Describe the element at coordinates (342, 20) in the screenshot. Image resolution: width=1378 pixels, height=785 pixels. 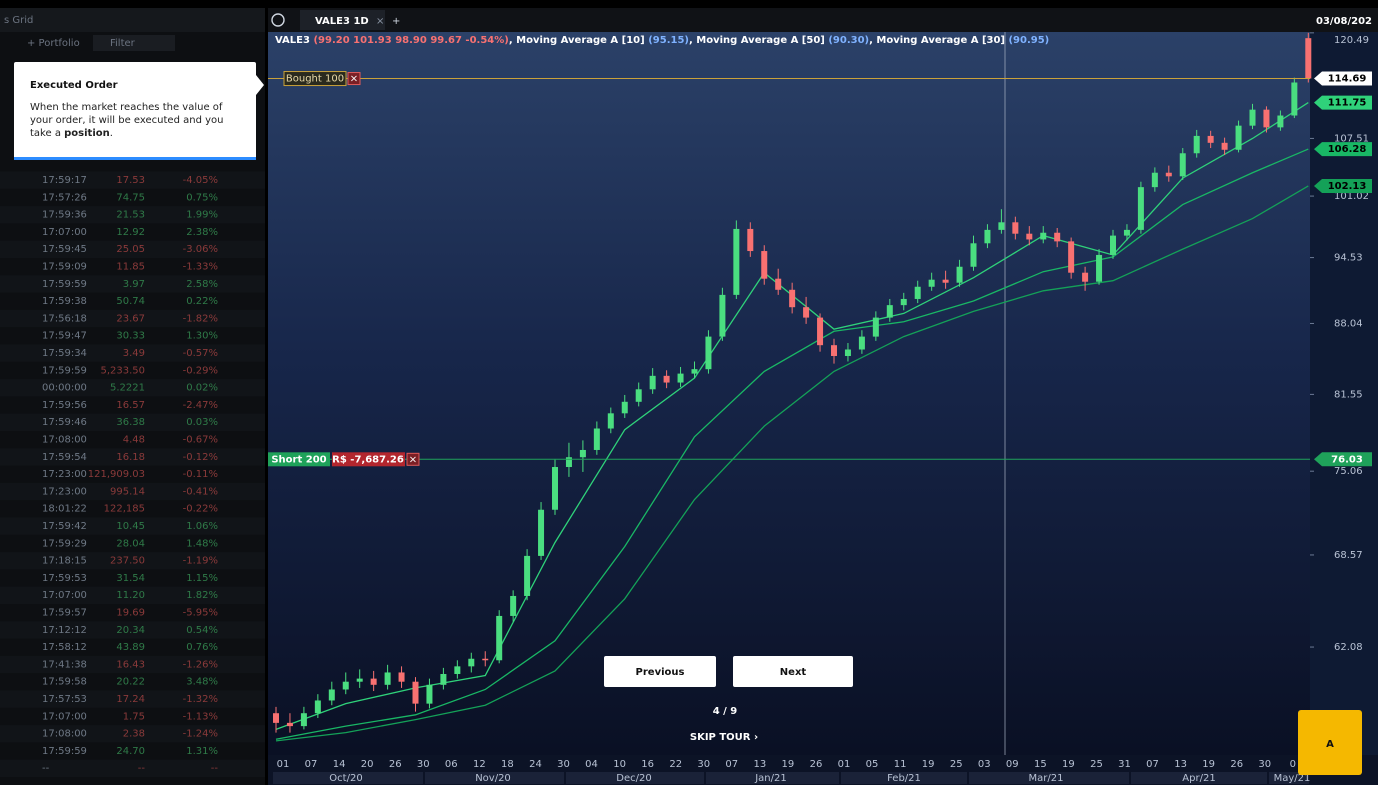
I see `chart-tab` at that location.